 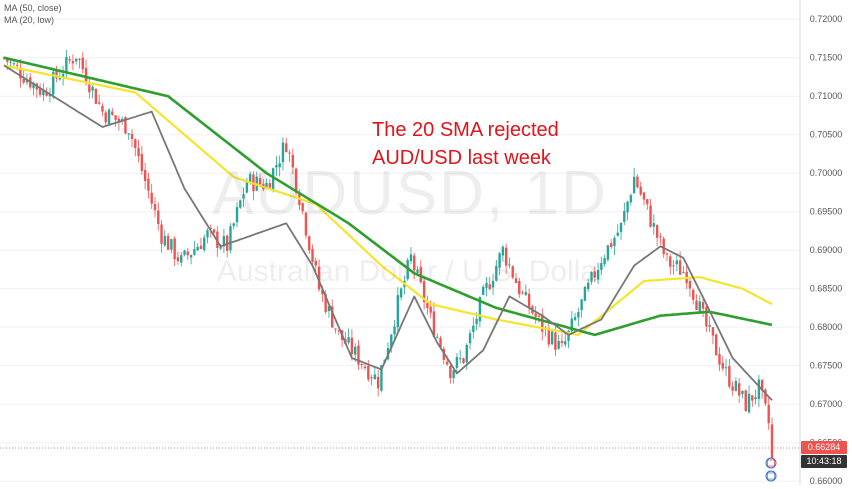 I want to click on last-price-label: 0.66284, so click(x=824, y=447).